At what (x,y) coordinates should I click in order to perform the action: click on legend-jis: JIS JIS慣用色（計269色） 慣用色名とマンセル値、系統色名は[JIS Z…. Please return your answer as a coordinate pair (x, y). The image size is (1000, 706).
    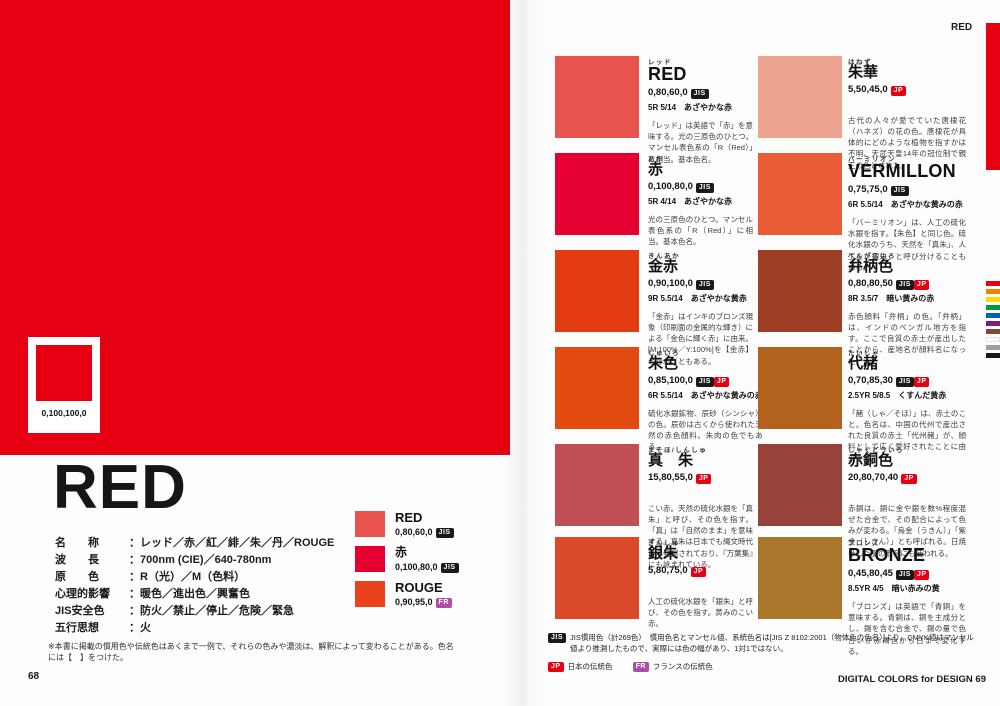
    Looking at the image, I should click on (762, 643).